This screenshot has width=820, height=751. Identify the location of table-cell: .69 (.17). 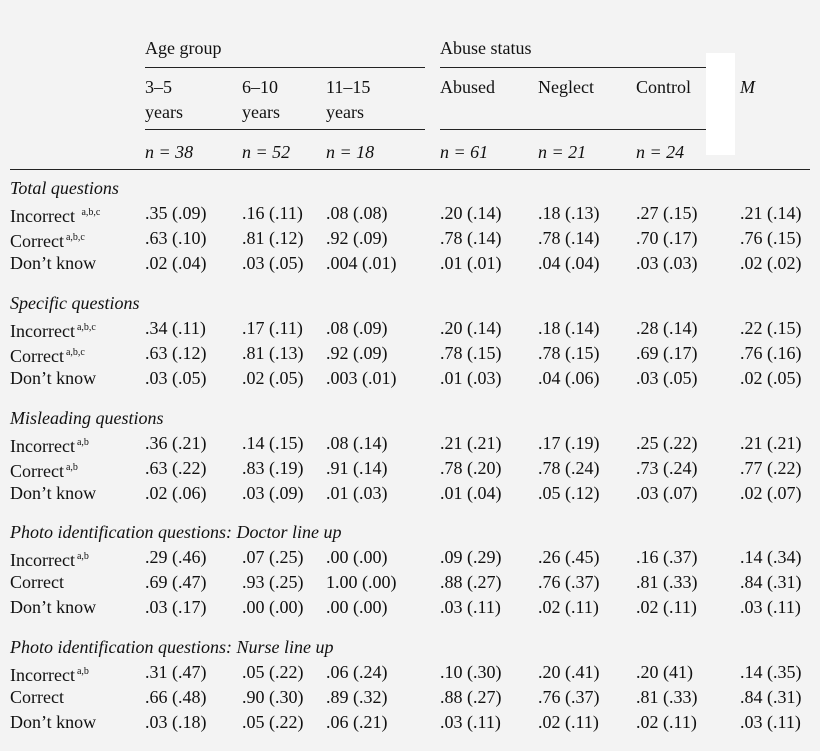
(667, 353).